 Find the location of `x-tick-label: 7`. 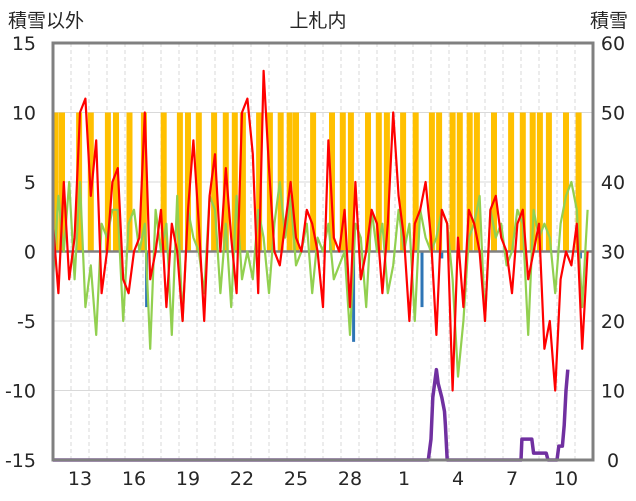

x-tick-label: 7 is located at coordinates (512, 479).